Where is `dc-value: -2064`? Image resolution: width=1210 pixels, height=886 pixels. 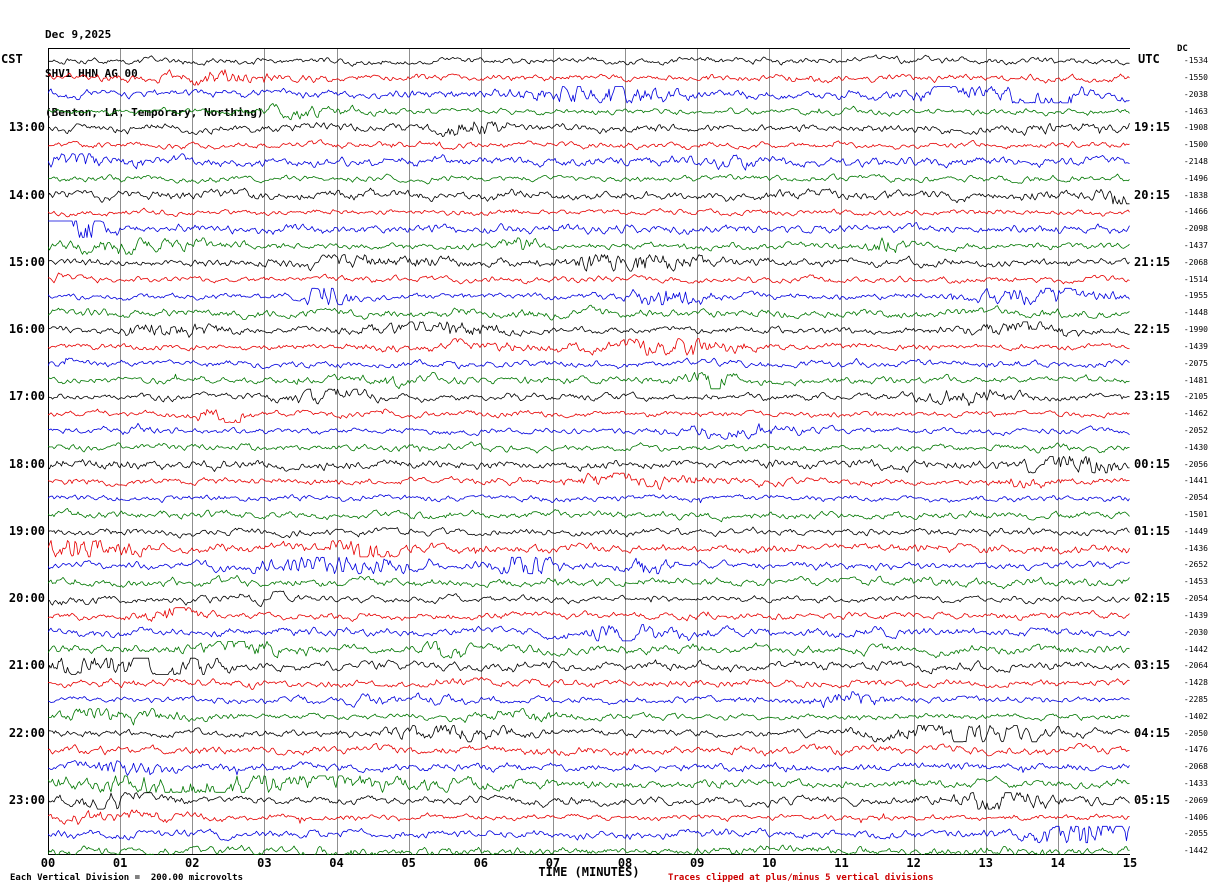 dc-value: -2064 is located at coordinates (1195, 666).